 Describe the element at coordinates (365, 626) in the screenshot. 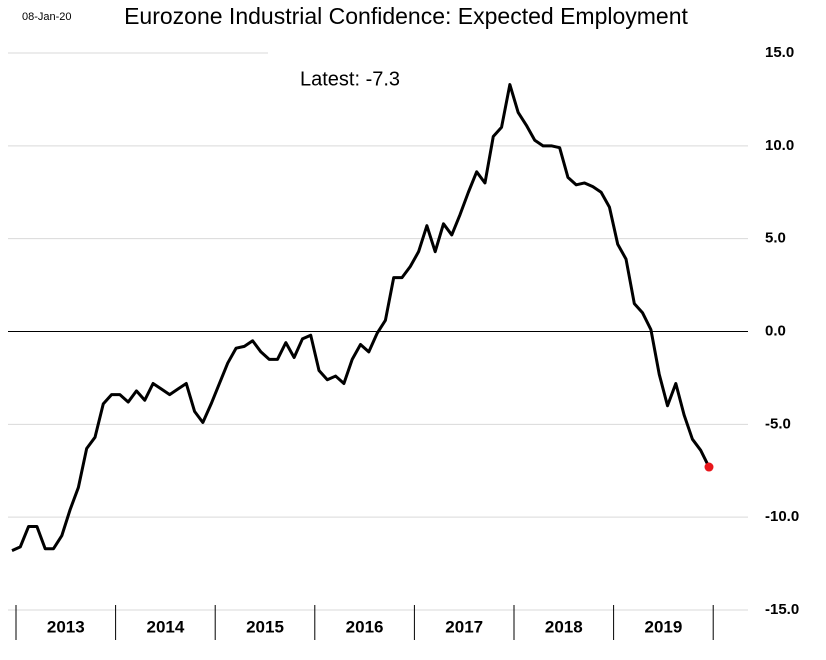

I see `x-tick-label: 2016` at that location.